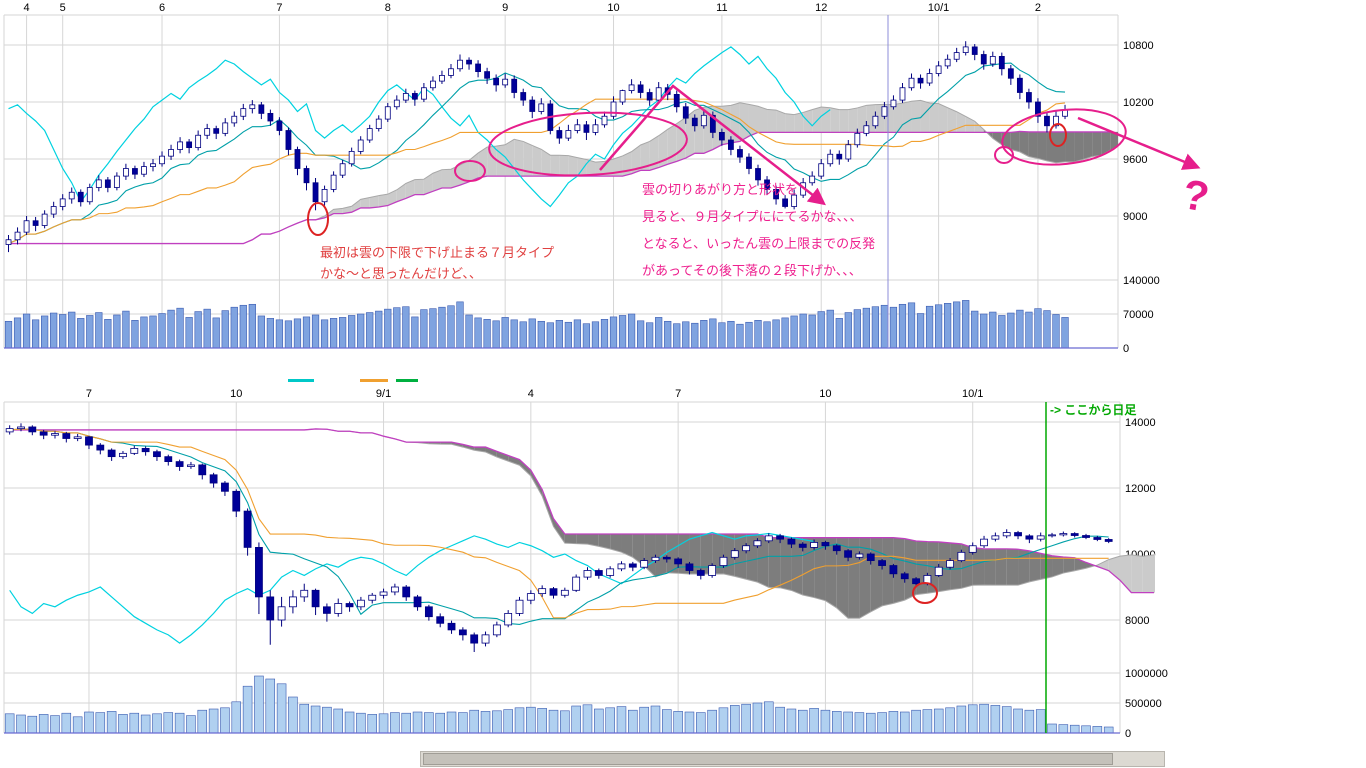 The width and height of the screenshot is (1366, 768). Describe the element at coordinates (759, 243) in the screenshot. I see `september-type-note-line3: となると、いったん雲の上限までの反発` at that location.